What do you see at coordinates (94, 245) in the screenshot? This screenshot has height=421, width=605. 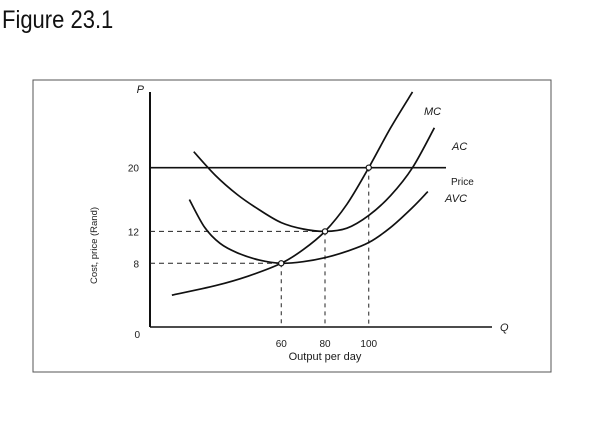 I see `y-axis-title: Cost, price (Rand)` at bounding box center [94, 245].